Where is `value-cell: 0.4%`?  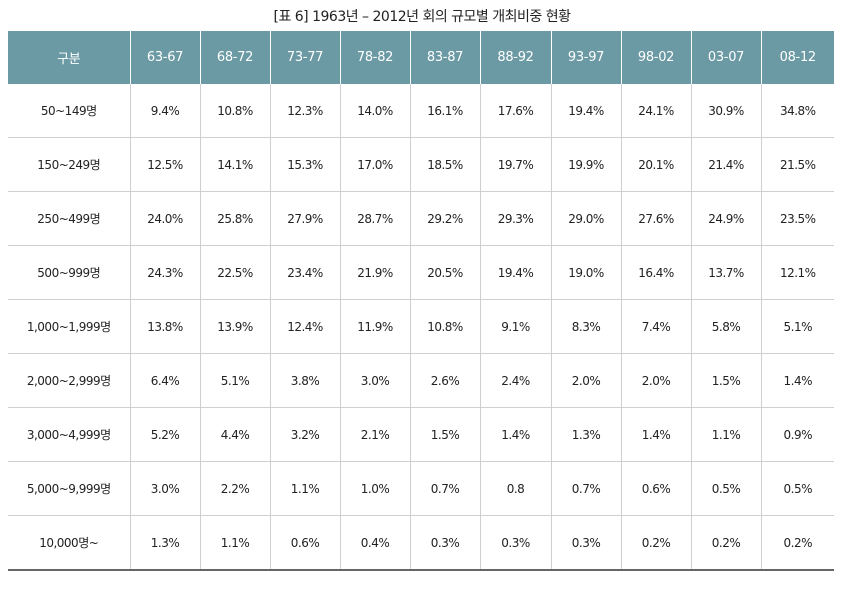 value-cell: 0.4% is located at coordinates (374, 543).